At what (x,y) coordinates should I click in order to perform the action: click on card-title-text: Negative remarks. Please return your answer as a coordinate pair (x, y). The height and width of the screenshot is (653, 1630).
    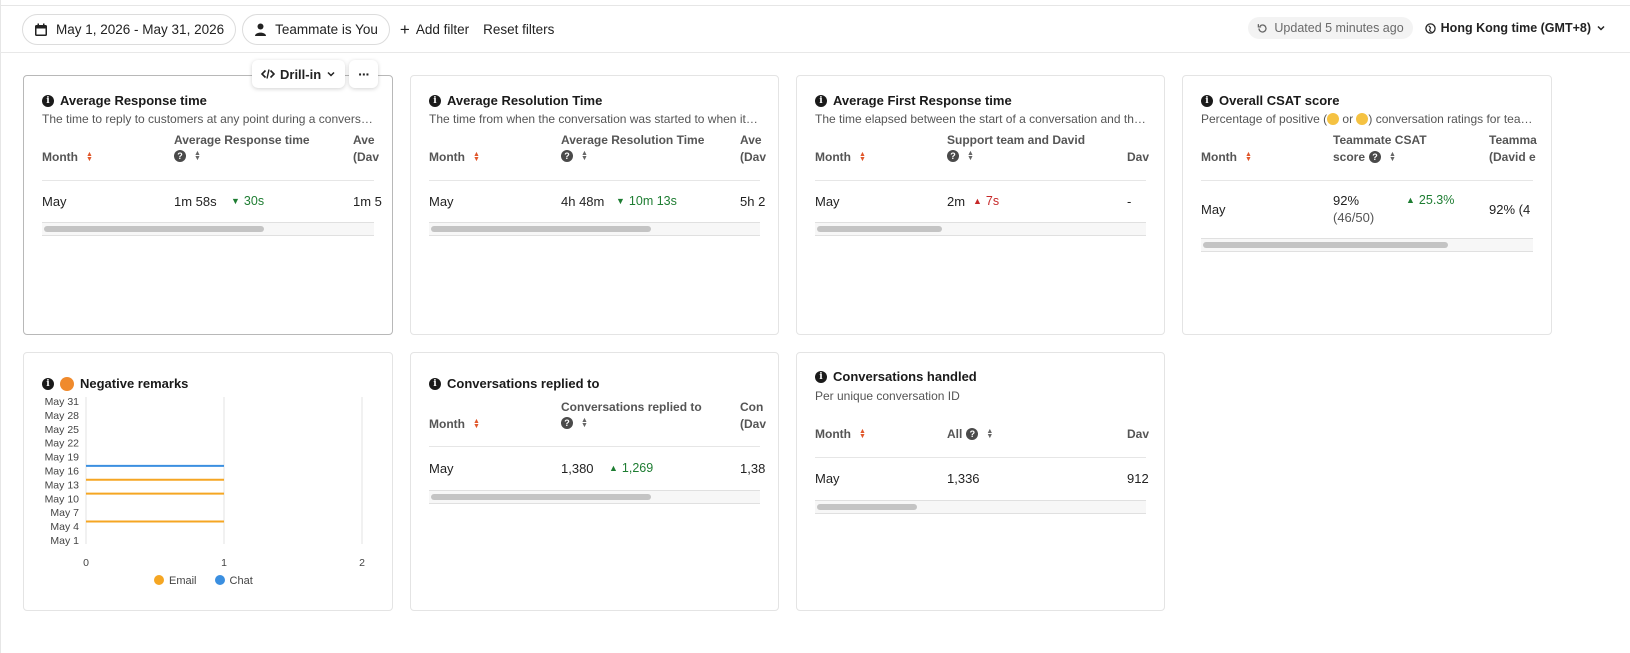
    Looking at the image, I should click on (134, 383).